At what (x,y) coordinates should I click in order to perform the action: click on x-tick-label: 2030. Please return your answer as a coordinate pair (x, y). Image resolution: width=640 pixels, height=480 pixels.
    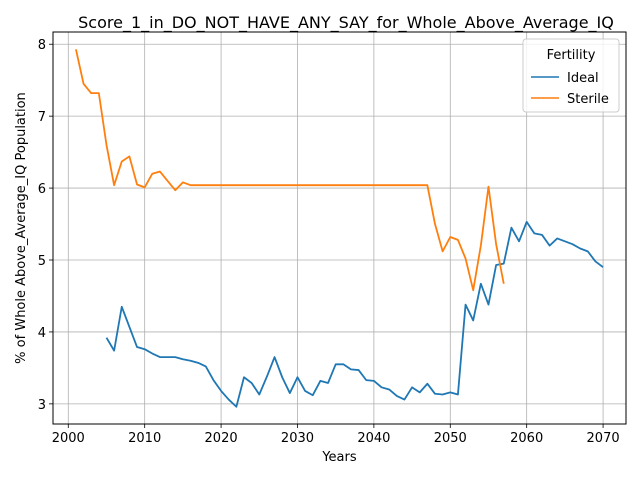
    Looking at the image, I should click on (297, 438).